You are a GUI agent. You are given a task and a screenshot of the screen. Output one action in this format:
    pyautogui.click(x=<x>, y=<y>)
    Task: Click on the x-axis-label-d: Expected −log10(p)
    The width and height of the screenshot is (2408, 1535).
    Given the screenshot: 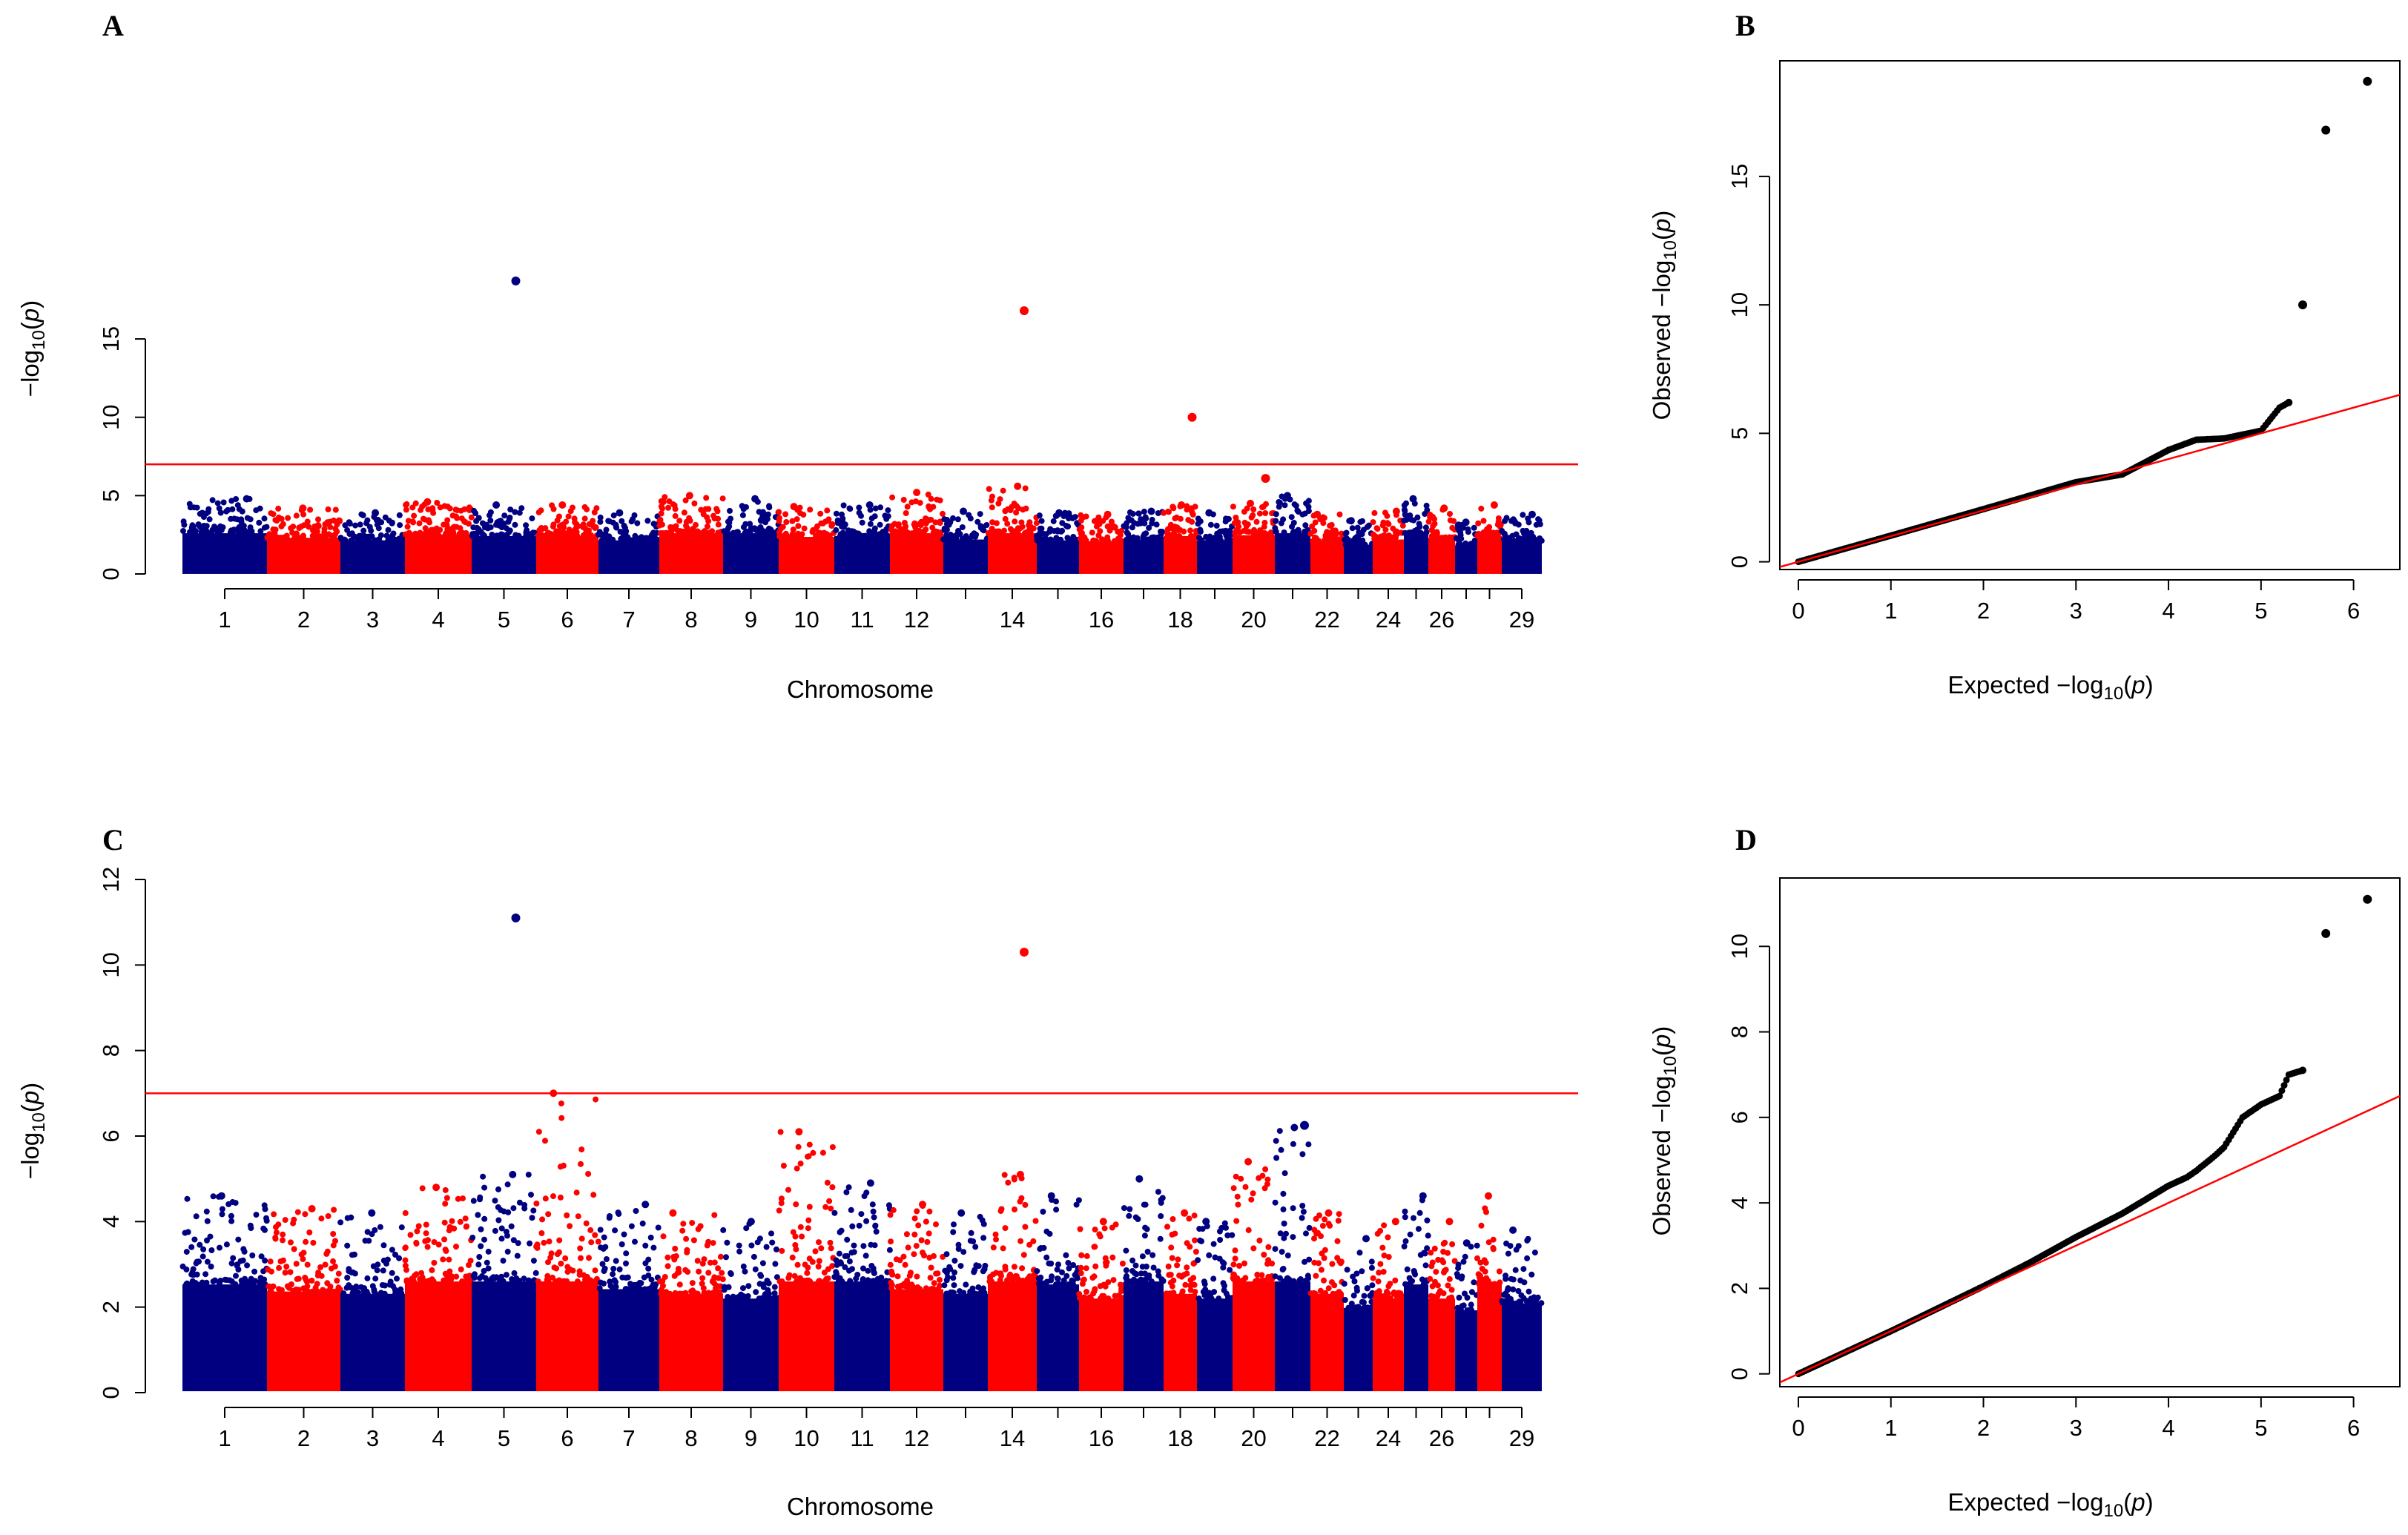 What is the action you would take?
    pyautogui.click(x=2050, y=1504)
    